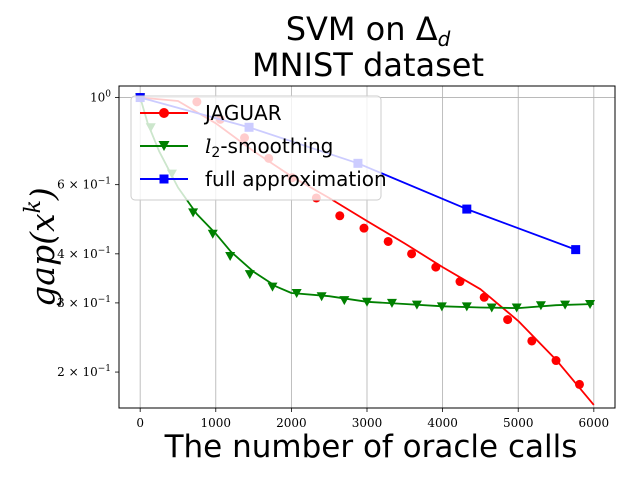  Describe the element at coordinates (164, 146) in the screenshot. I see `legend-marker-l2-smoothing` at that location.